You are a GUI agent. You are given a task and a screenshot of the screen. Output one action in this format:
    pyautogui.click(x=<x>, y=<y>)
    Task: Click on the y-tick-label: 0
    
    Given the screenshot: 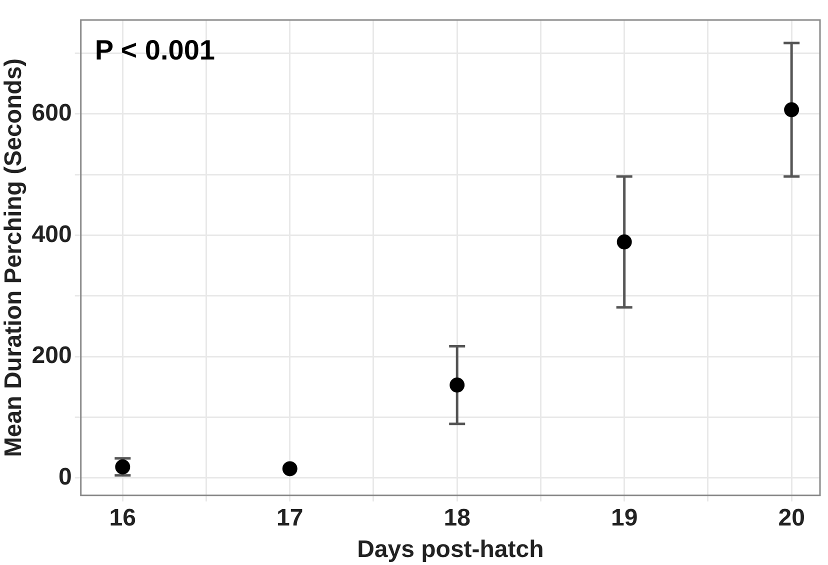 What is the action you would take?
    pyautogui.click(x=65, y=476)
    